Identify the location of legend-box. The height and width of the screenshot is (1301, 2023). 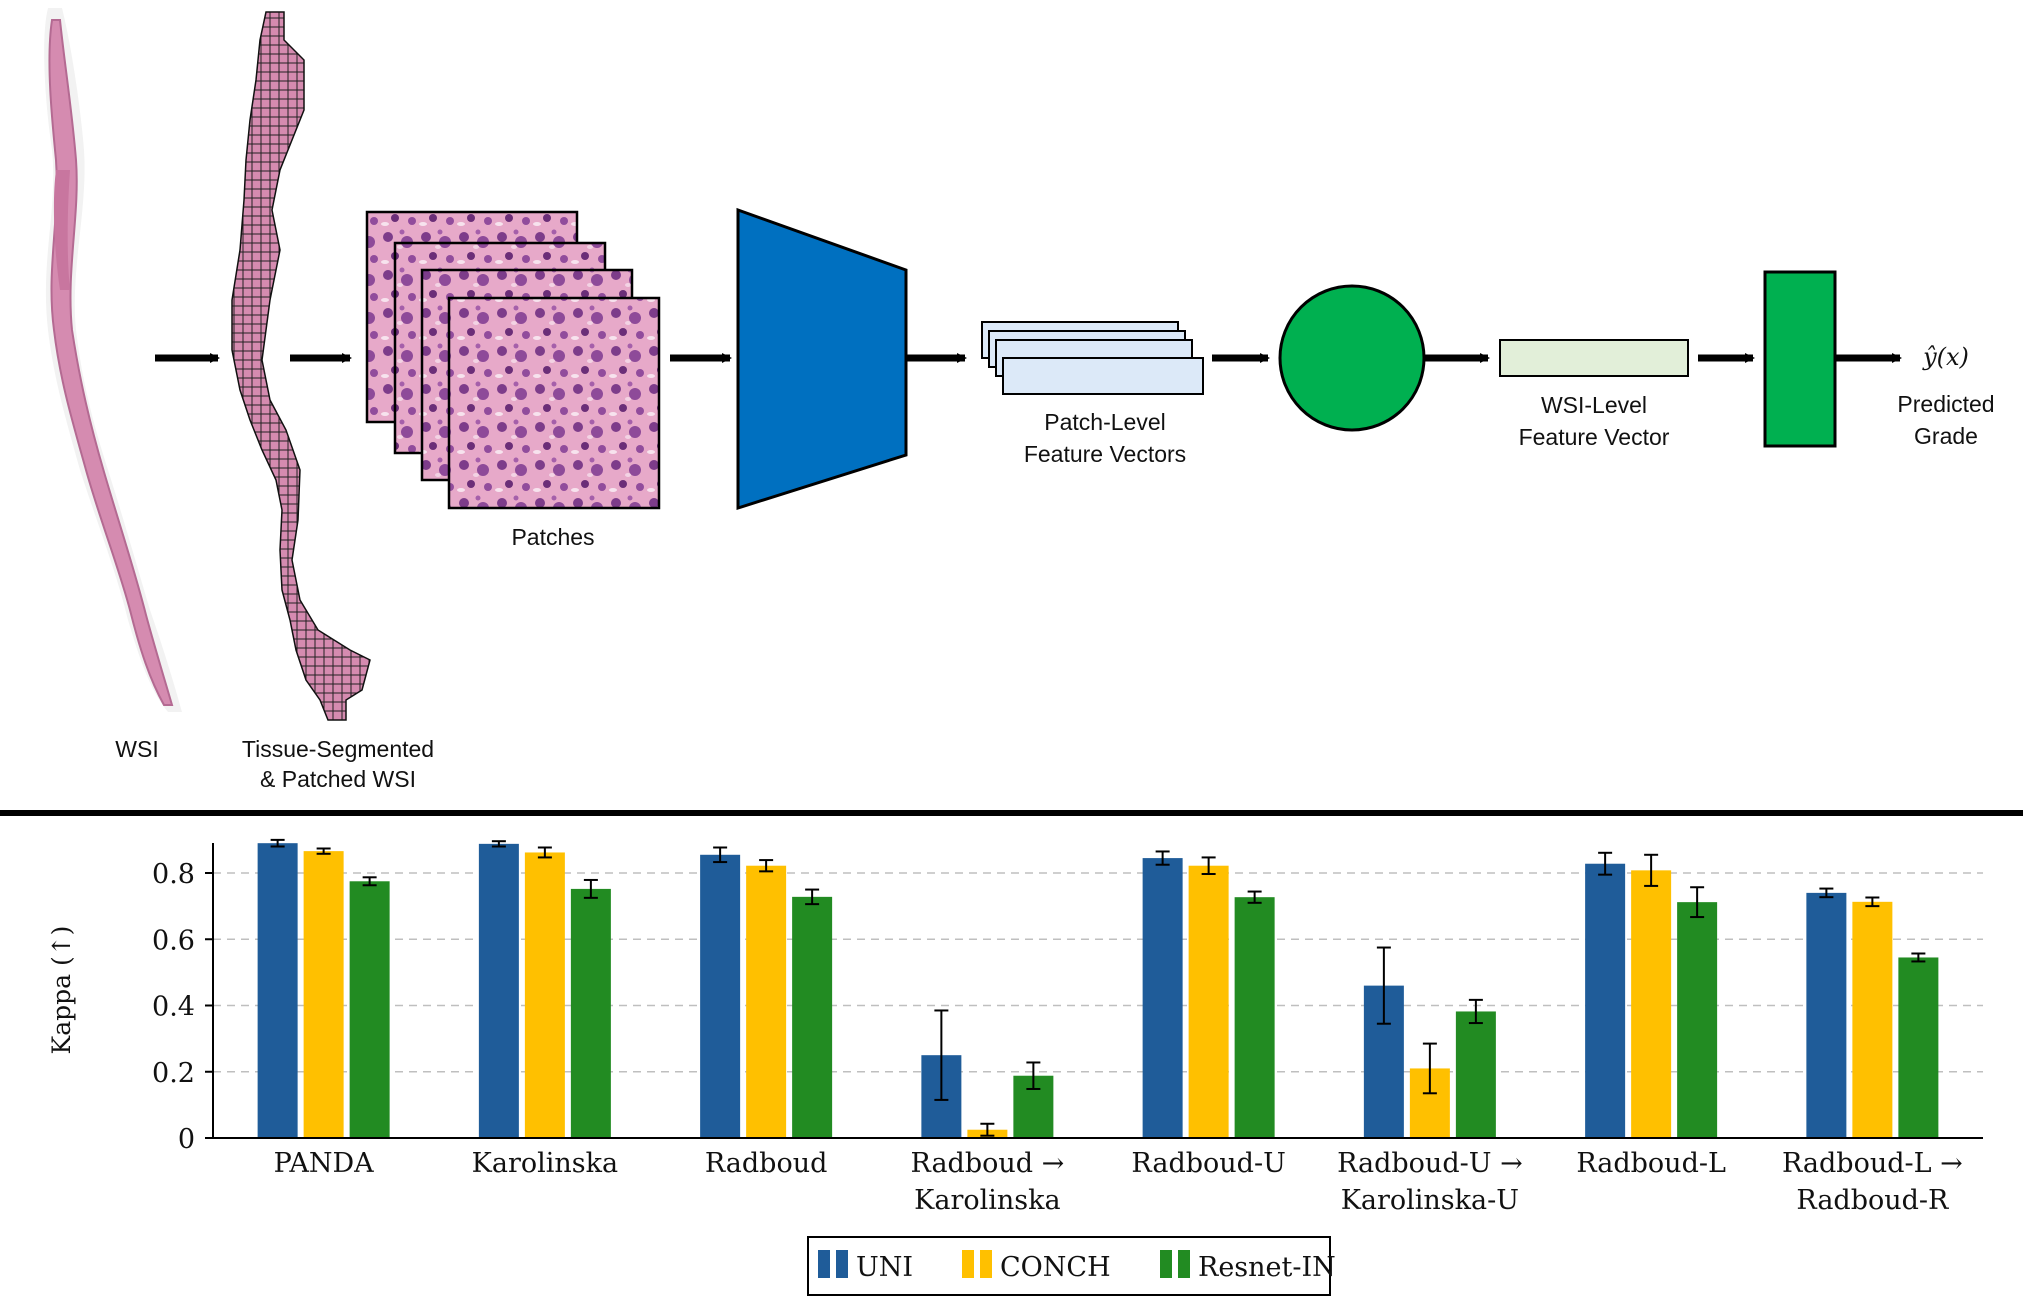
(1069, 1266).